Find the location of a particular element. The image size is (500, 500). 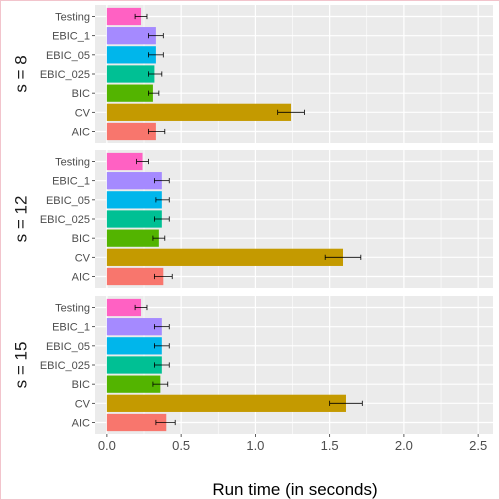

x-axis: 0.0 0.5 1.0 1.5 2.0 2.5 is located at coordinates (292, 443).